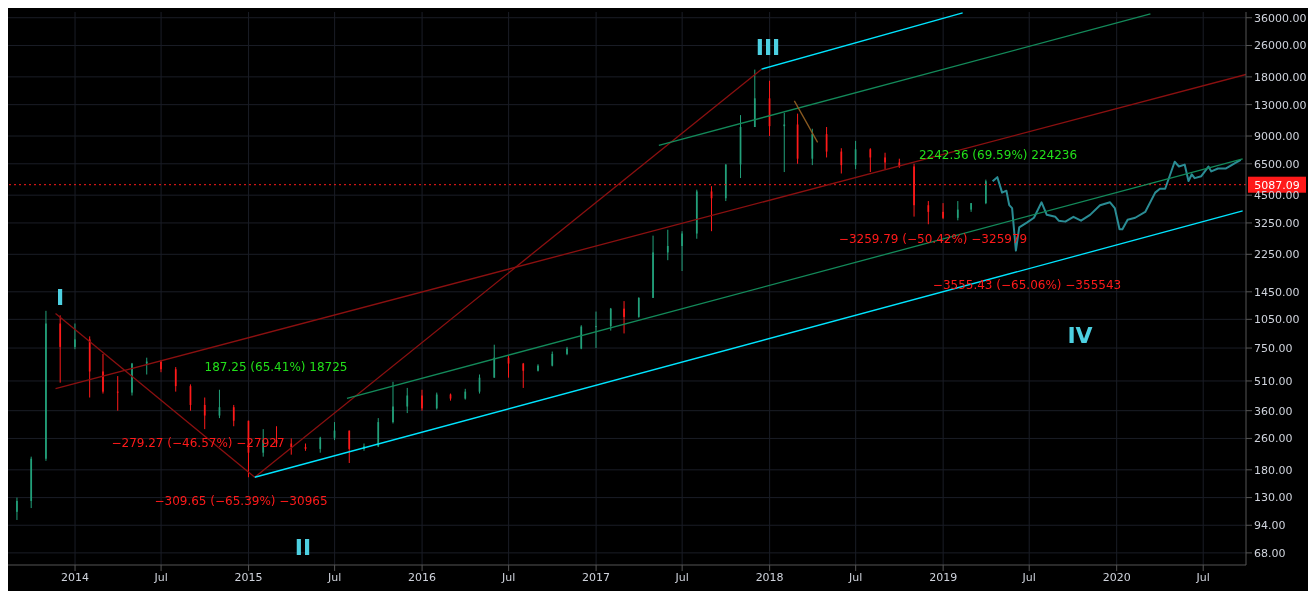 Image resolution: width=1316 pixels, height=599 pixels. I want to click on y-tick-label: 180.00, so click(1273, 470).